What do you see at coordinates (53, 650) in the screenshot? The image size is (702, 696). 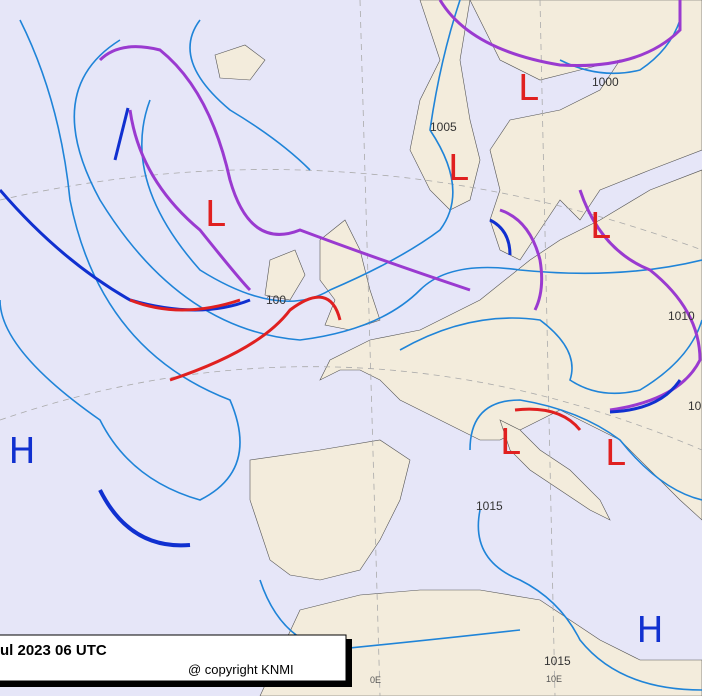 I see `caption-title: ul 2023 06 UTC` at bounding box center [53, 650].